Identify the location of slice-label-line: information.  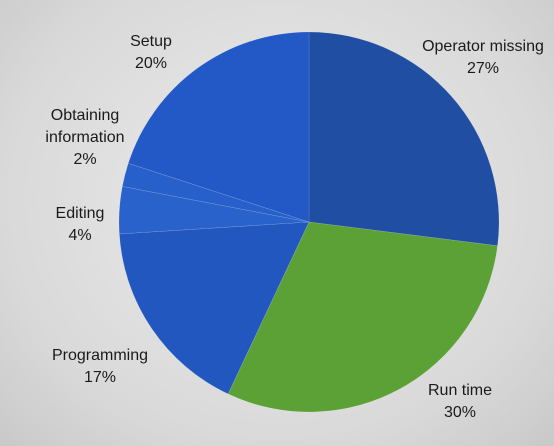
(84, 137).